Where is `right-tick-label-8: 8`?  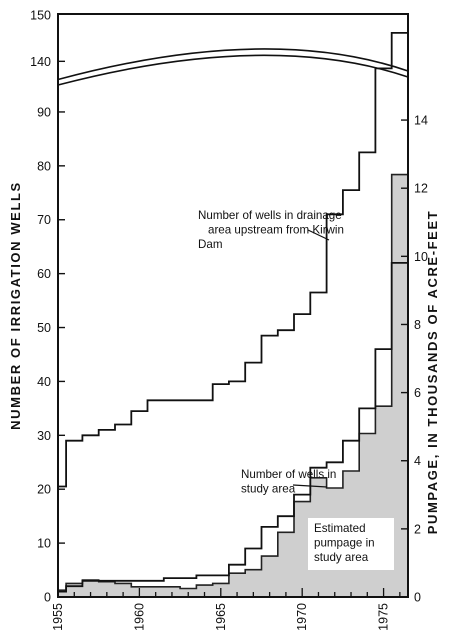
right-tick-label-8: 8 is located at coordinates (417, 325).